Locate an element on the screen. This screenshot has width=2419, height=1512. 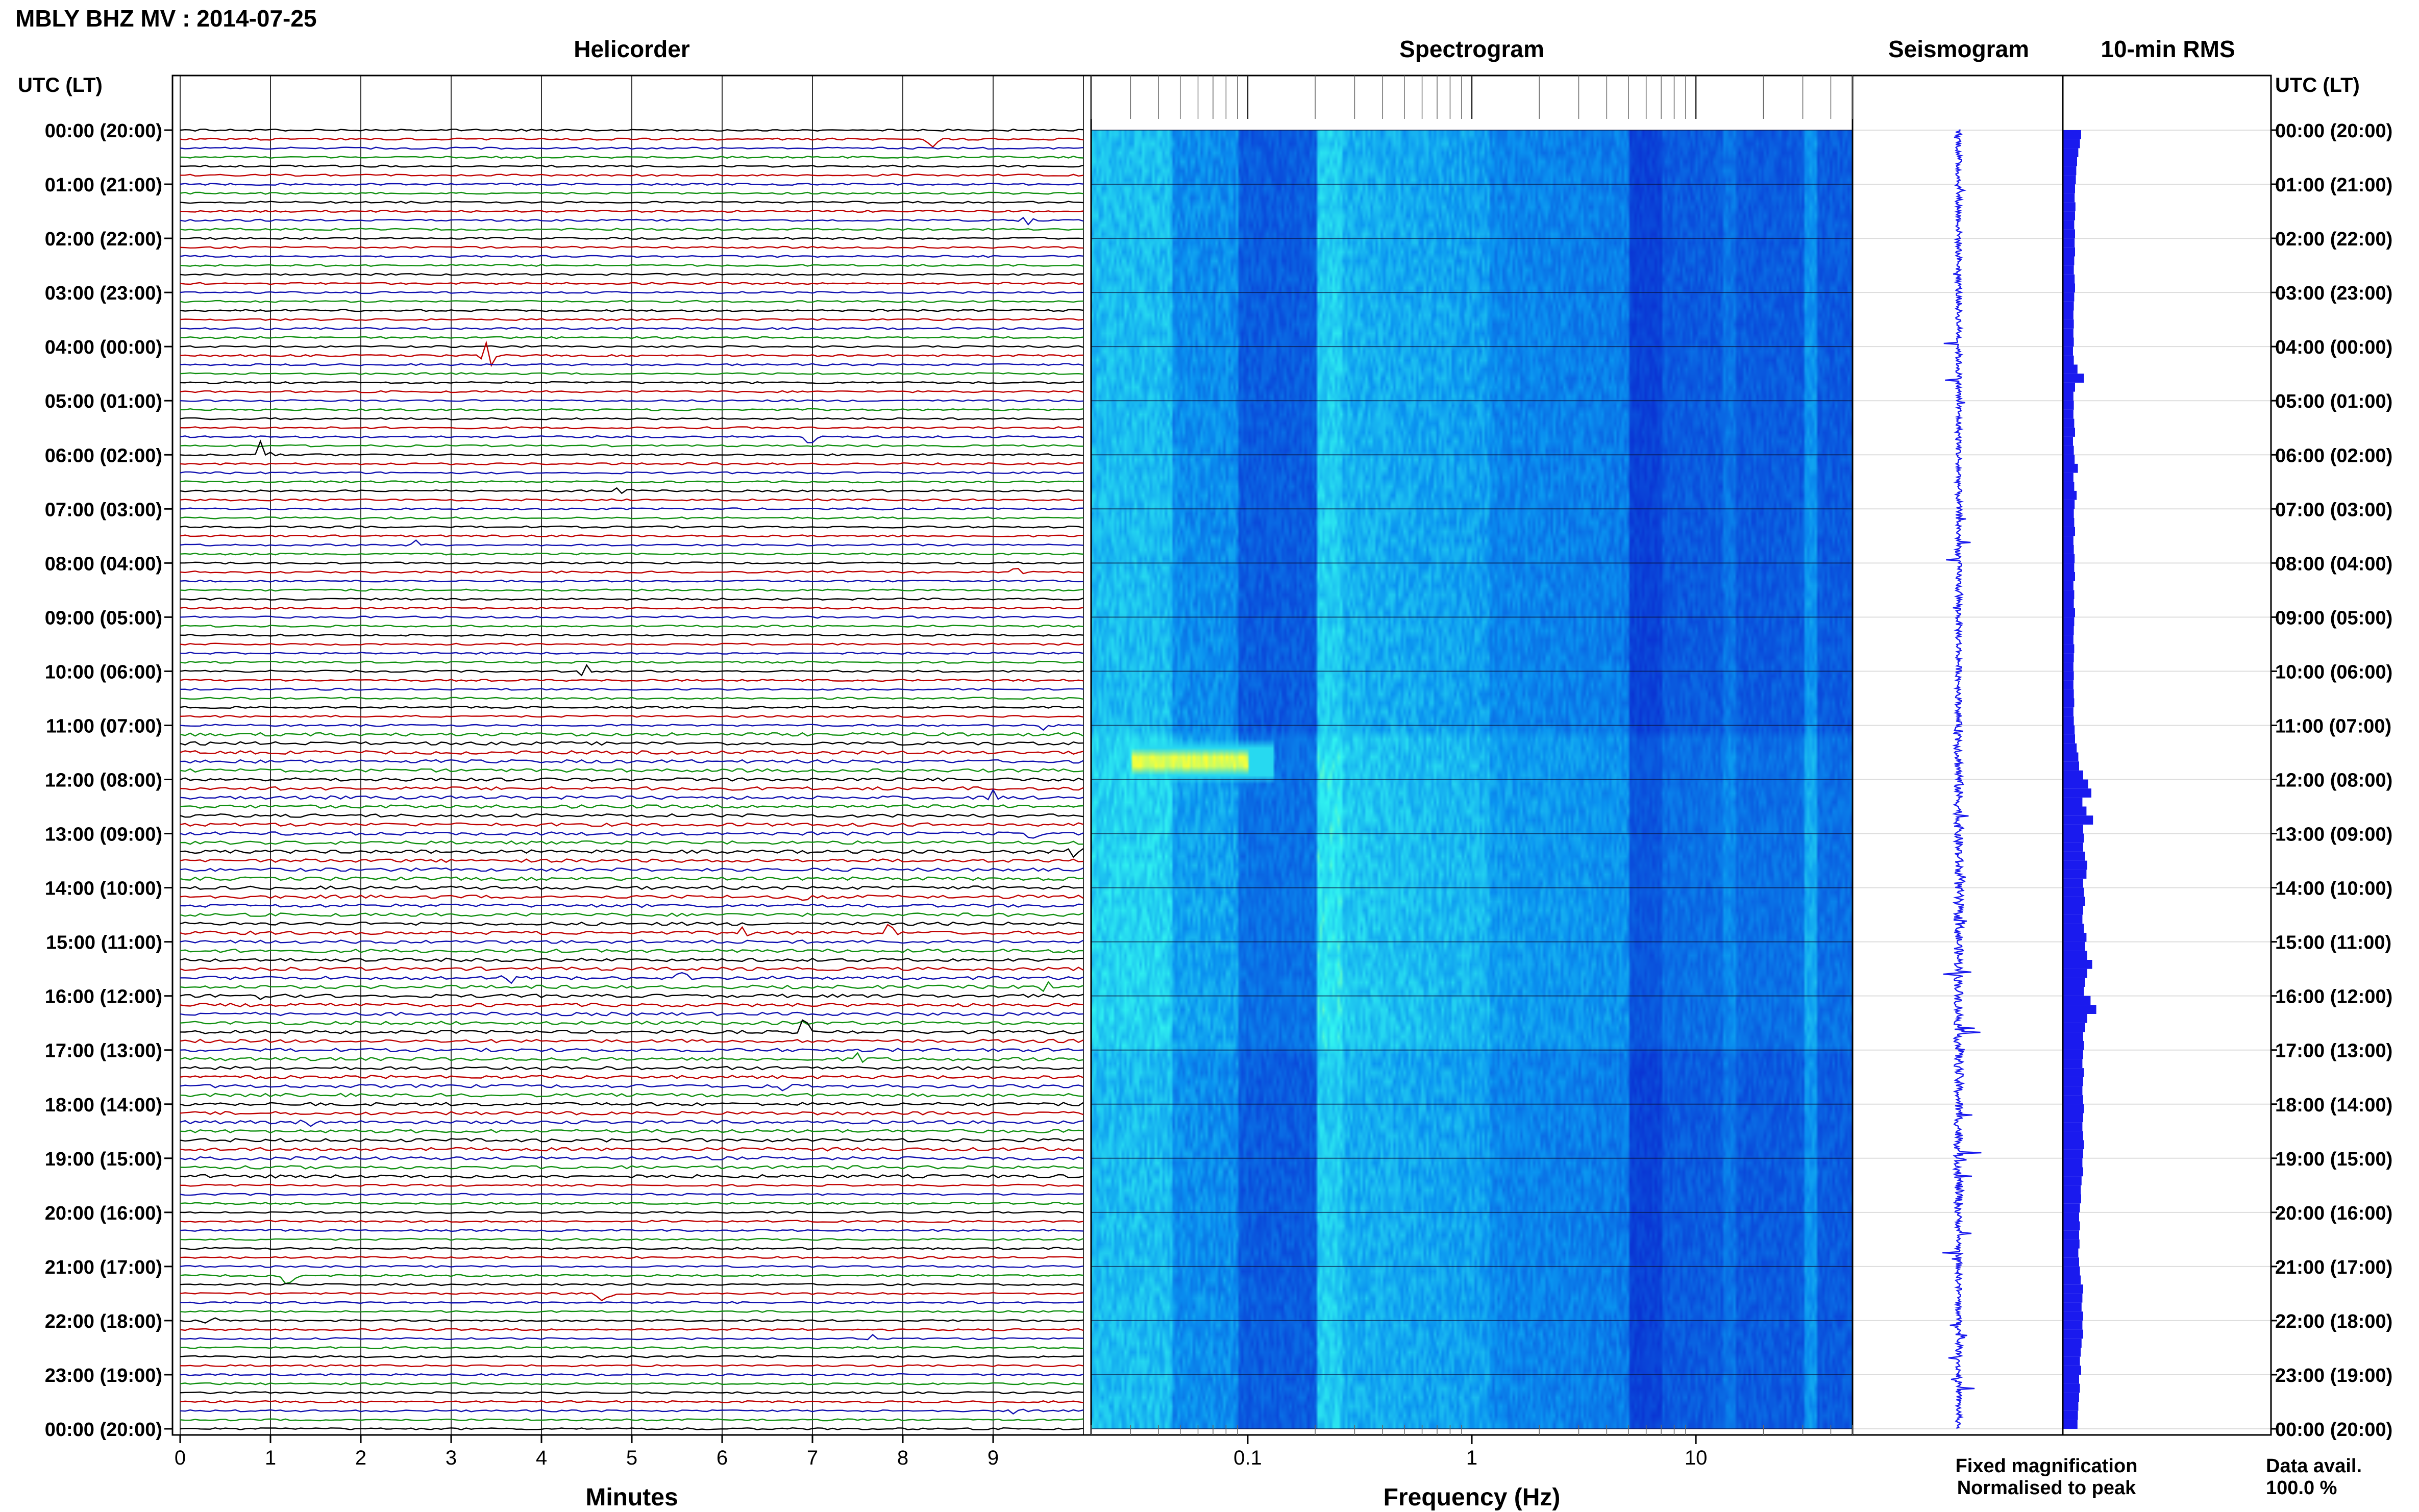
rms-panel is located at coordinates (2167, 779).